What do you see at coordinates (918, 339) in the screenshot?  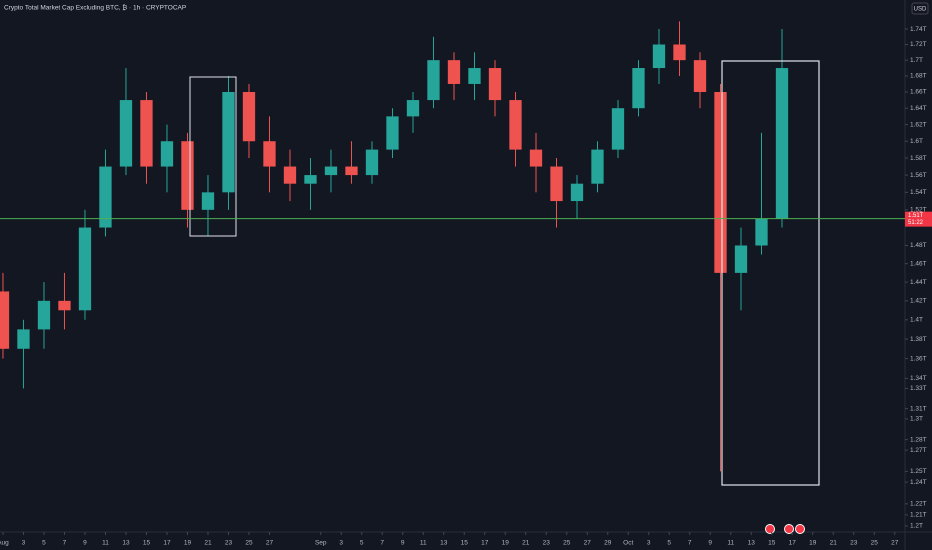 I see `y-tick-label: 1.38T` at bounding box center [918, 339].